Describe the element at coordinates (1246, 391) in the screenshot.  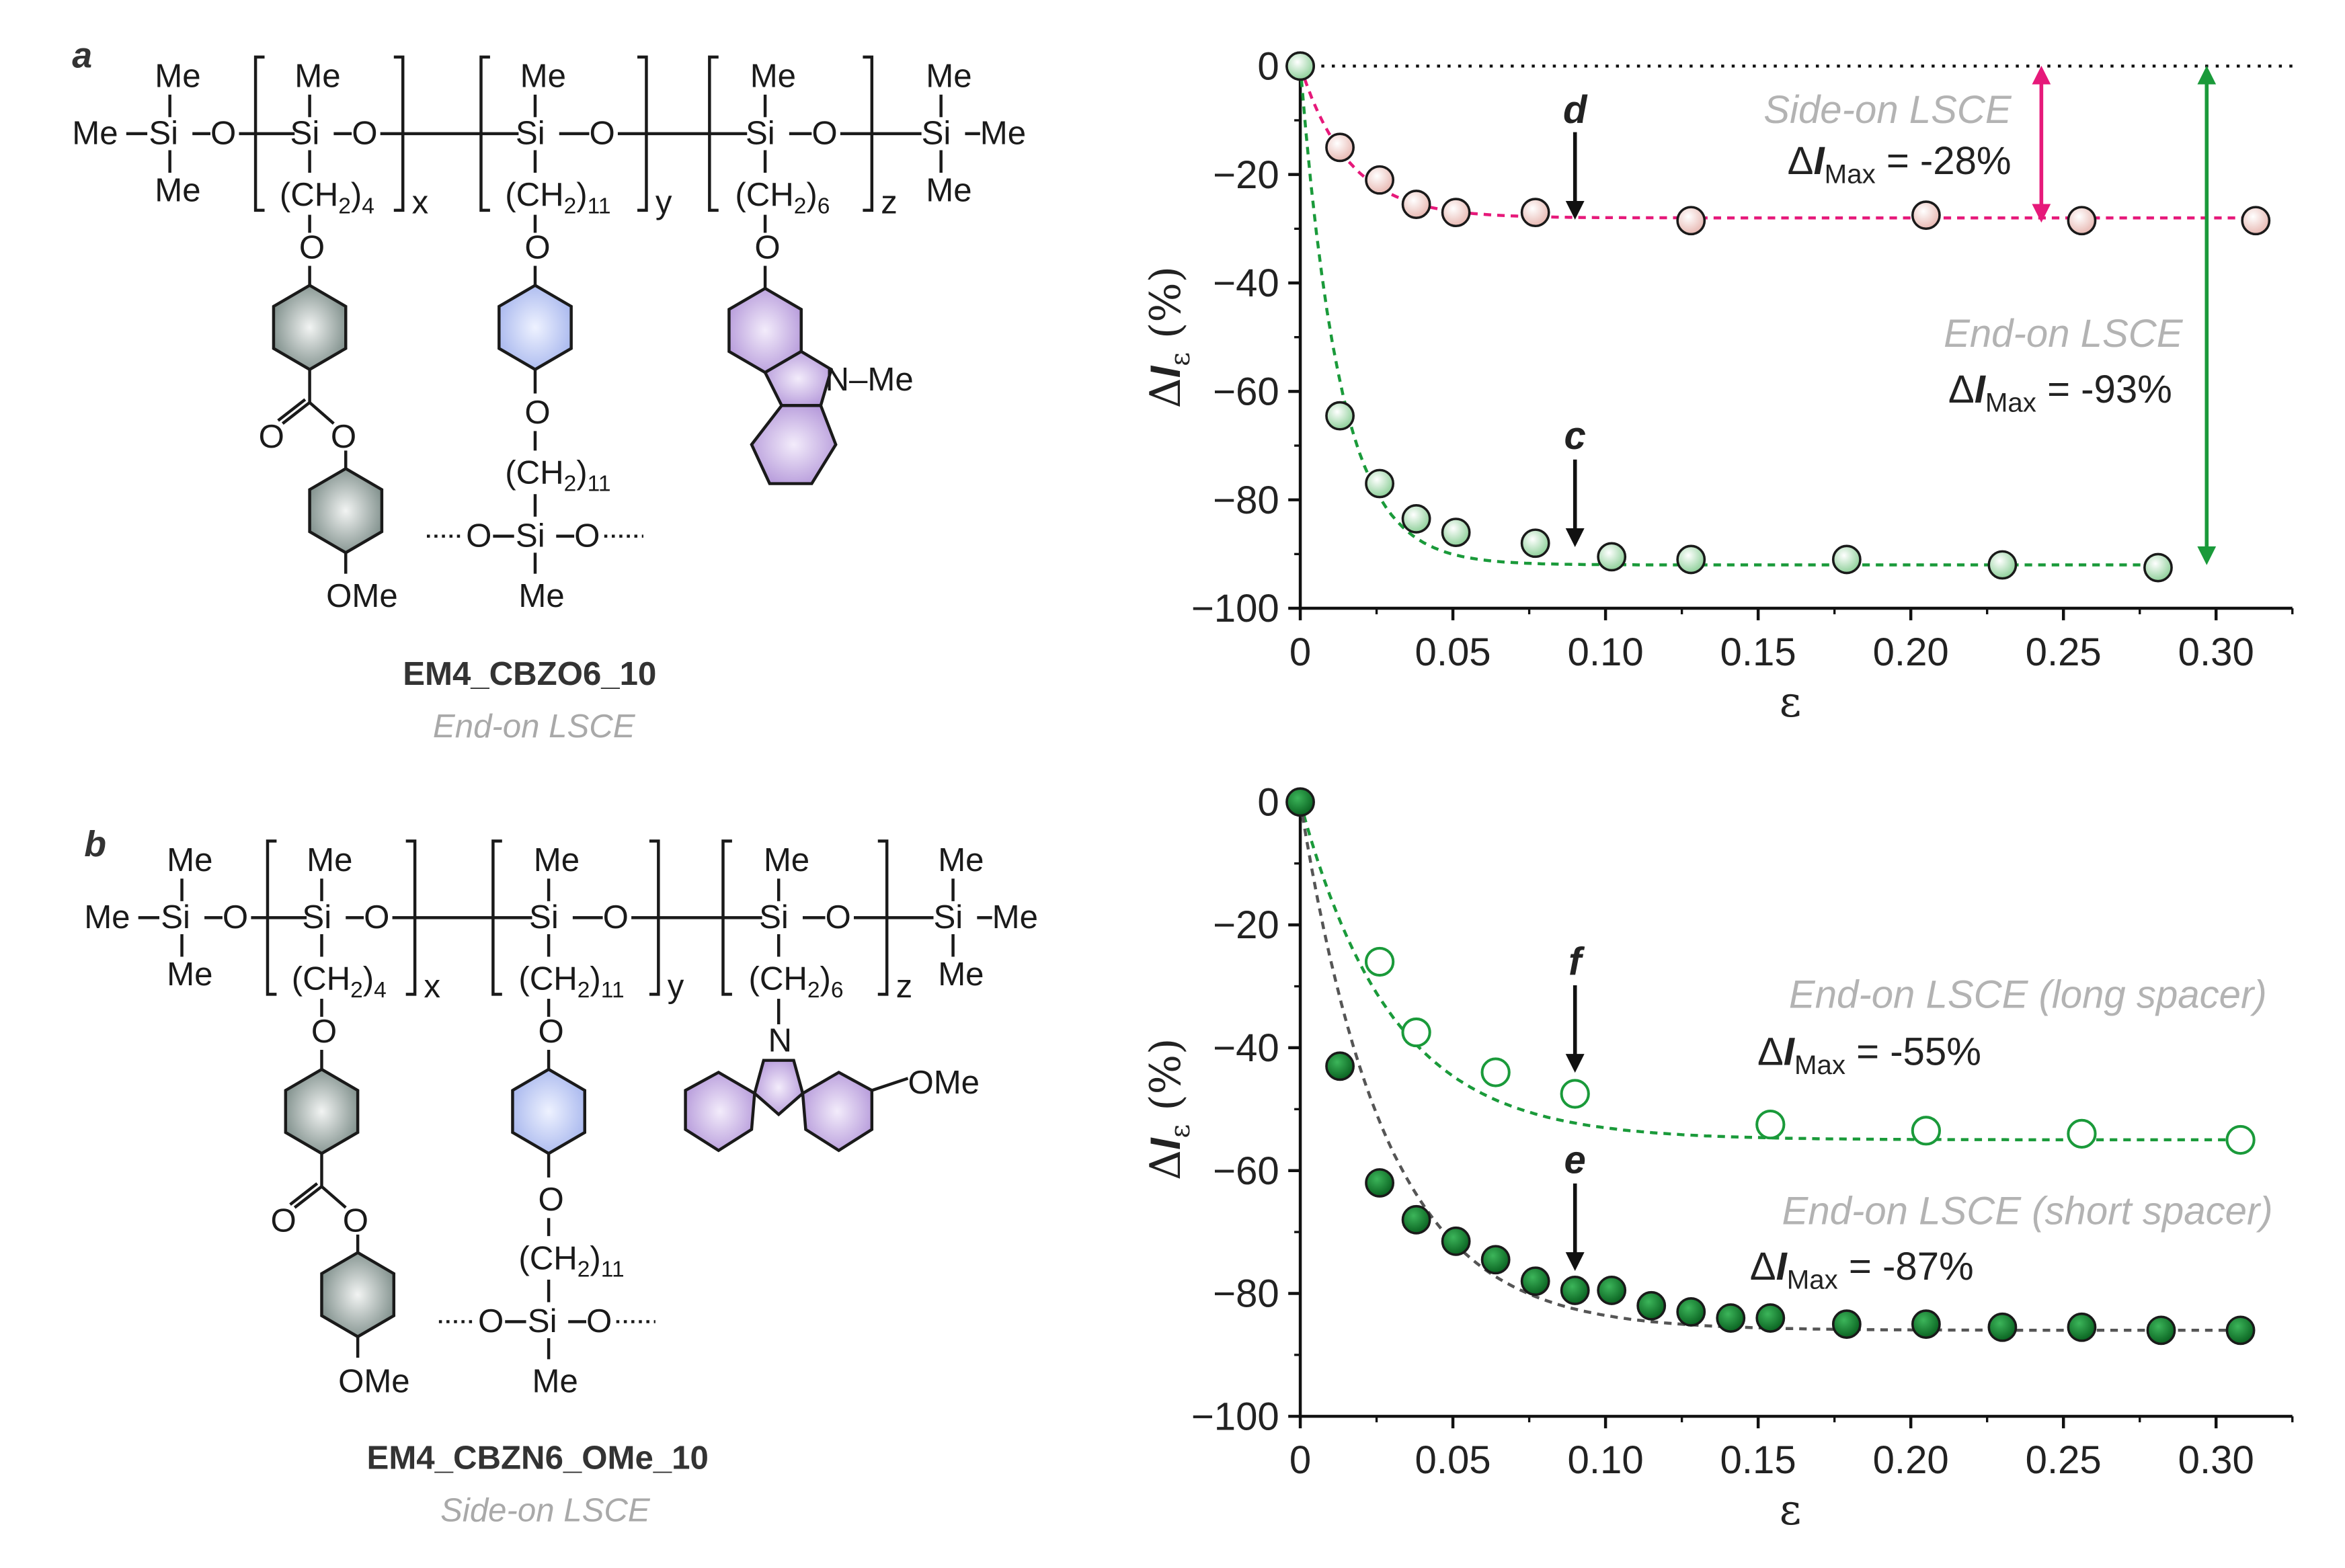
I see `y-tick-label: −60` at that location.